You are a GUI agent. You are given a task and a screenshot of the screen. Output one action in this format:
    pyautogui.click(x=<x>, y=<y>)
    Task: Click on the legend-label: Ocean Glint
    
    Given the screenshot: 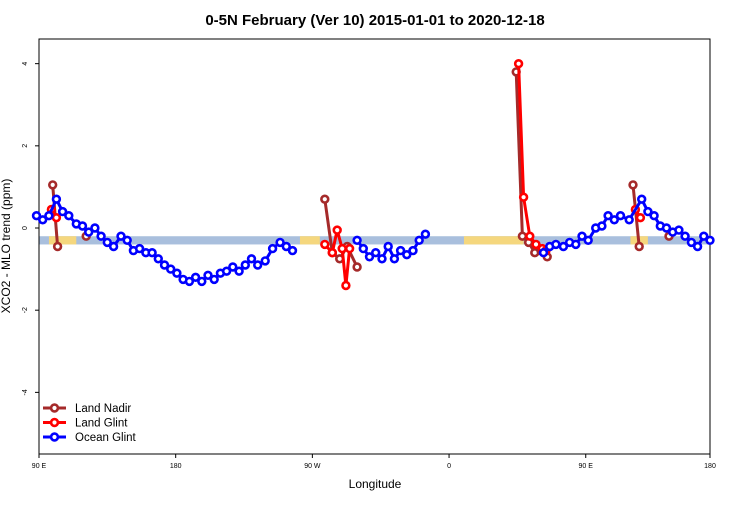 What is the action you would take?
    pyautogui.click(x=106, y=438)
    